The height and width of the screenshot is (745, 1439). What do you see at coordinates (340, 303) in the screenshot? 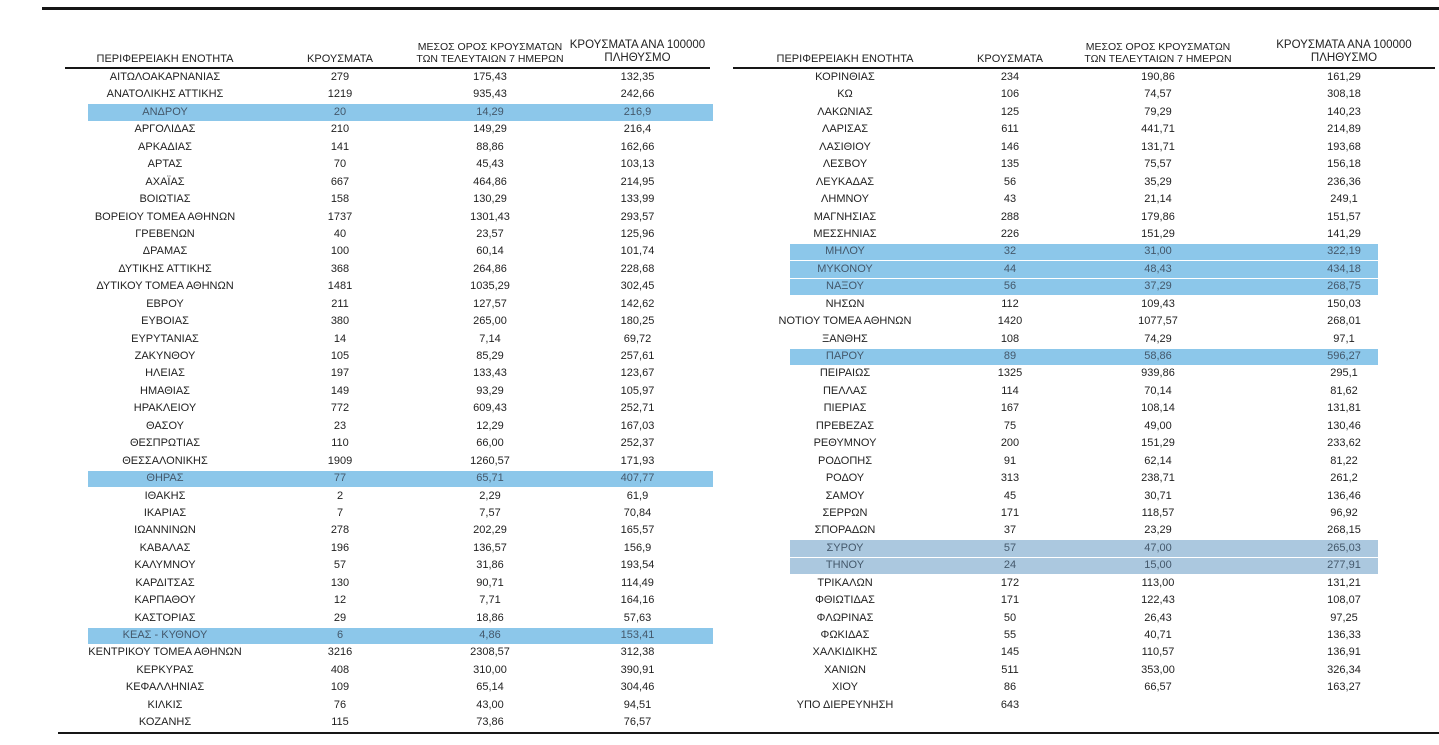
I see `cell-cases: 211` at bounding box center [340, 303].